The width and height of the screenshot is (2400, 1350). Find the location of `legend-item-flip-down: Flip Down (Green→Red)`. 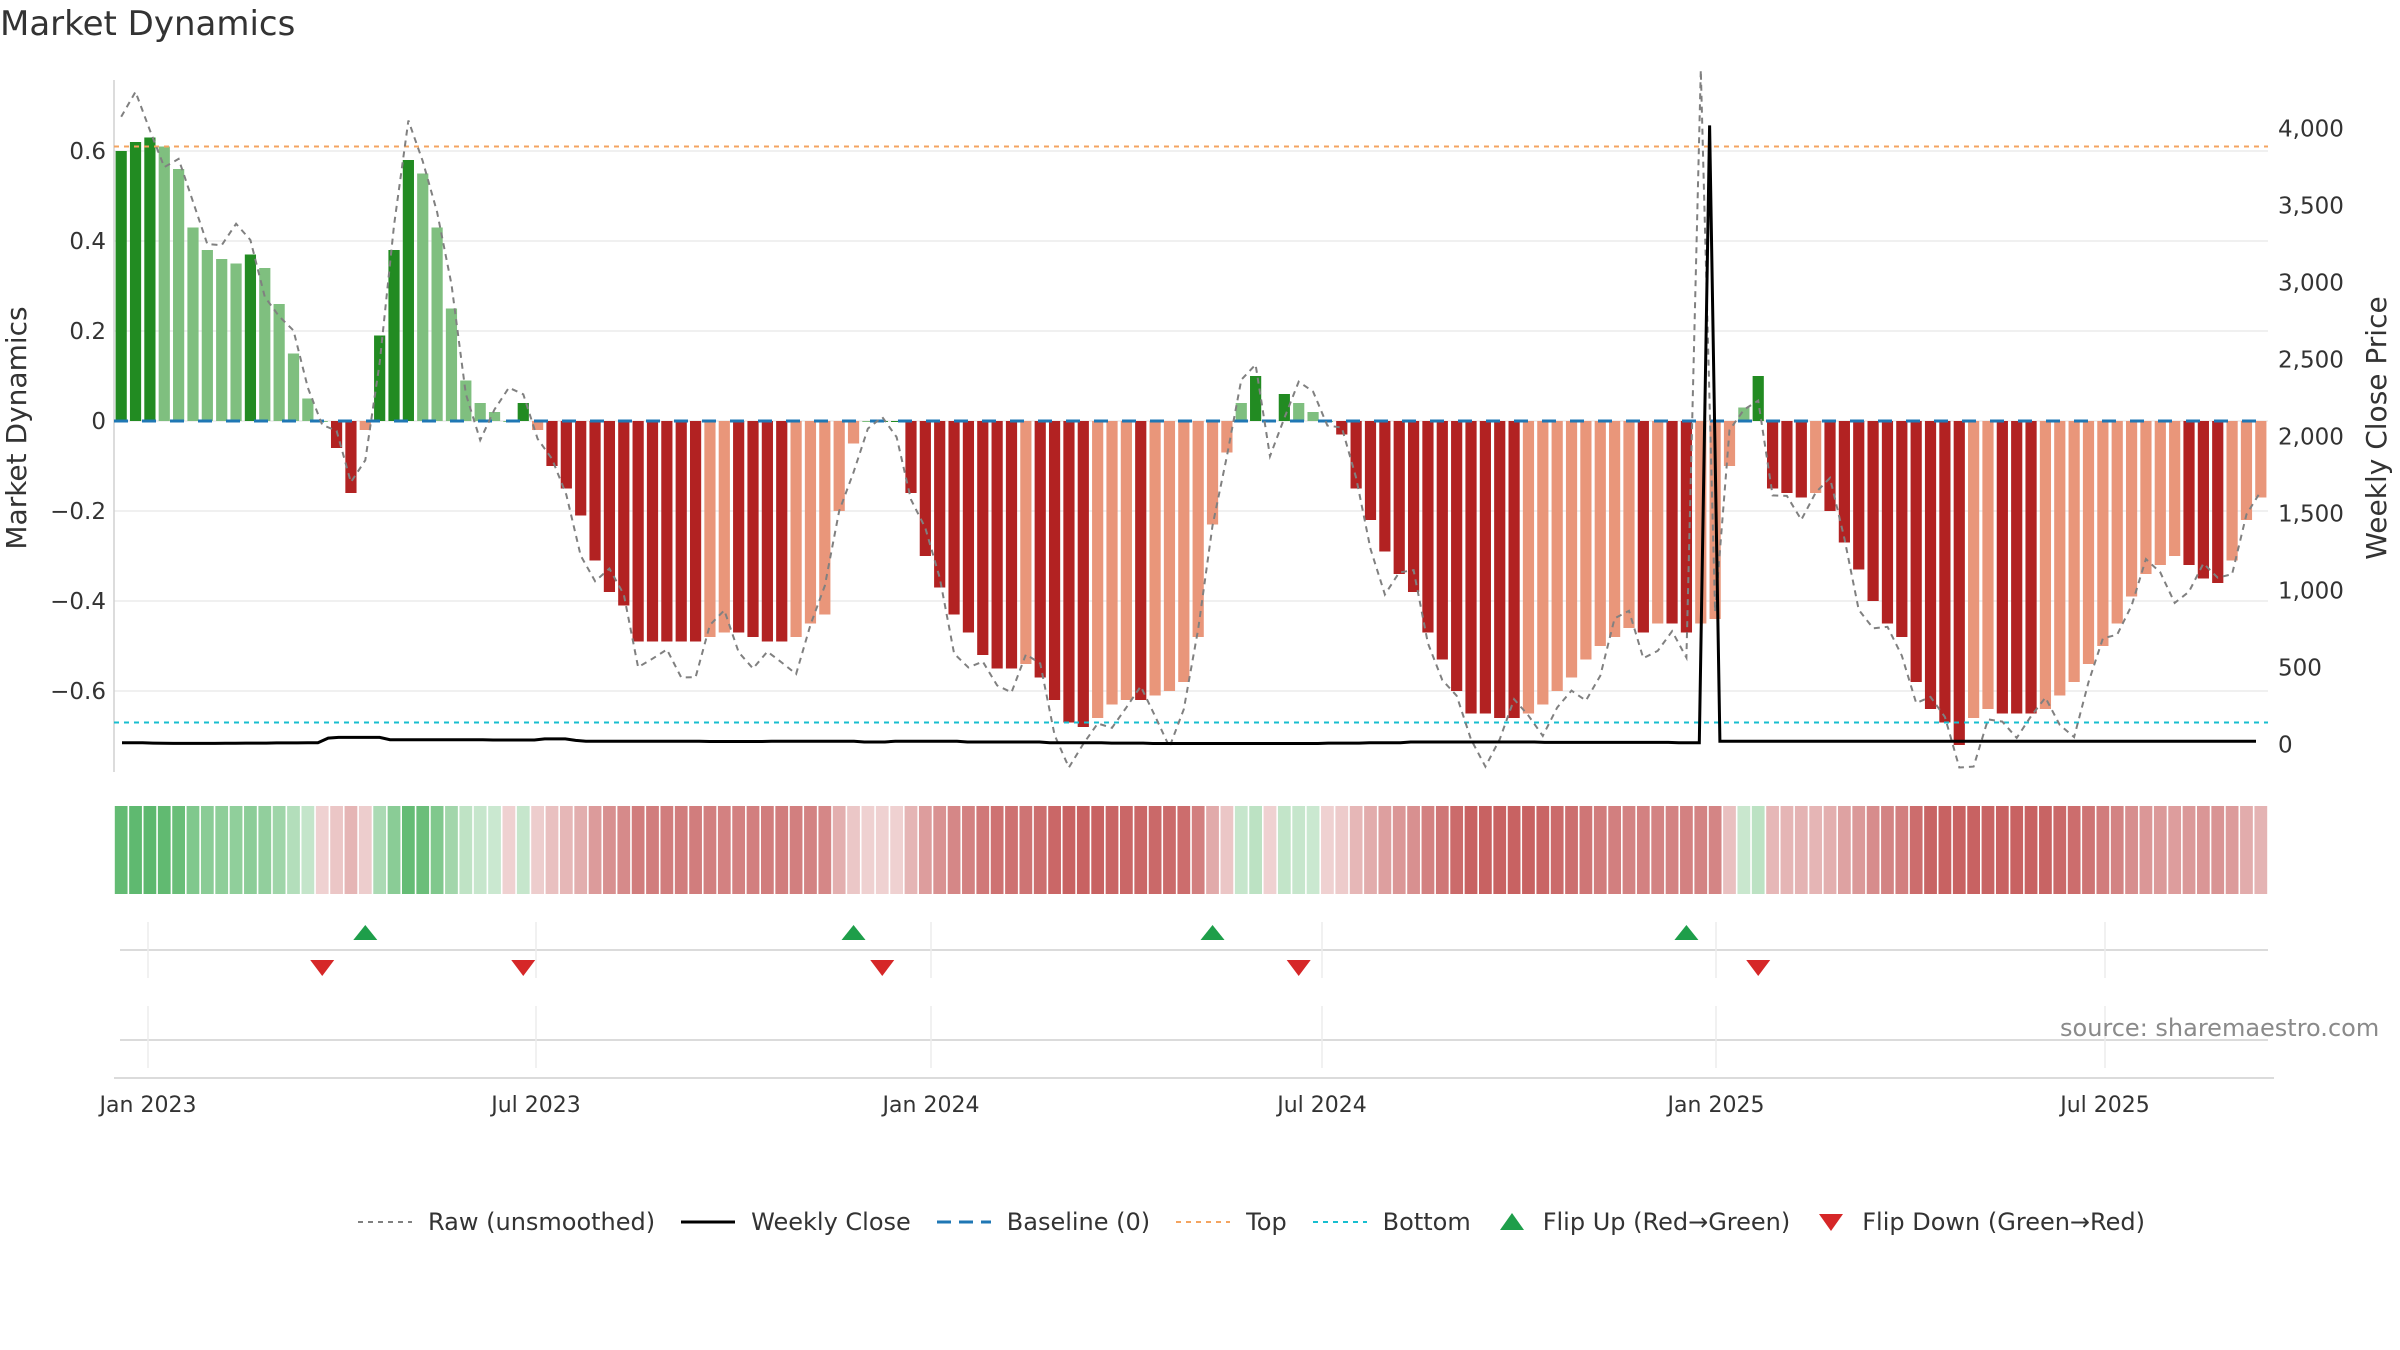

legend-item-flip-down: Flip Down (Green→Red) is located at coordinates (1979, 1222).